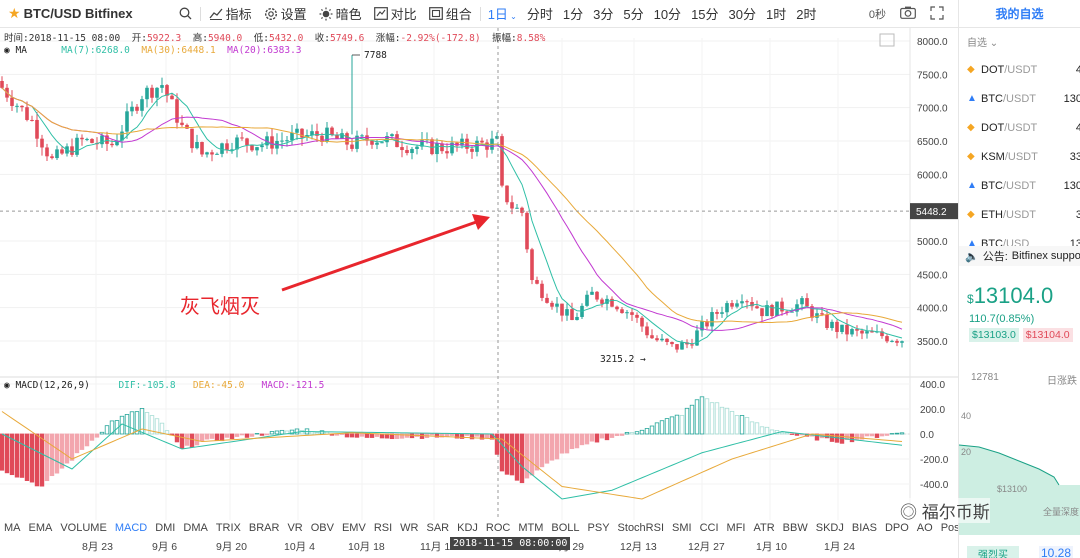 The image size is (1080, 558). What do you see at coordinates (83, 528) in the screenshot?
I see `indicator-tab-volume: VOLUME` at bounding box center [83, 528].